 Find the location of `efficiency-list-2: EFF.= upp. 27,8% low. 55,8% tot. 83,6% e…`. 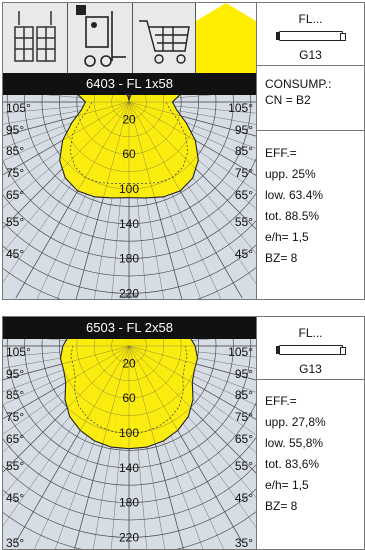

efficiency-list-2: EFF.= upp. 27,8% low. 55,8% tot. 83,6% e… is located at coordinates (295, 454).